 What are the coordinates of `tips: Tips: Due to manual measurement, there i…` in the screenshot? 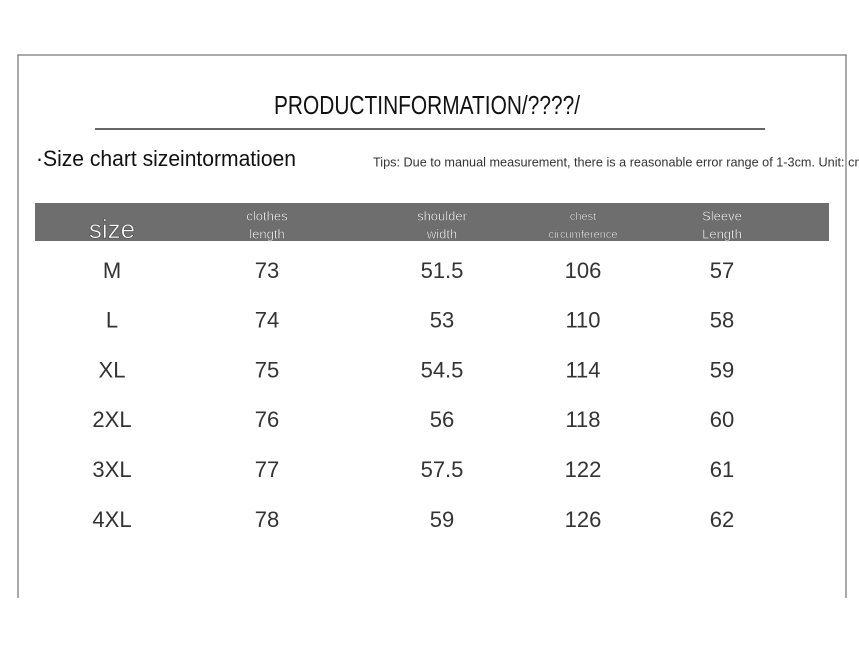 It's located at (616, 161).